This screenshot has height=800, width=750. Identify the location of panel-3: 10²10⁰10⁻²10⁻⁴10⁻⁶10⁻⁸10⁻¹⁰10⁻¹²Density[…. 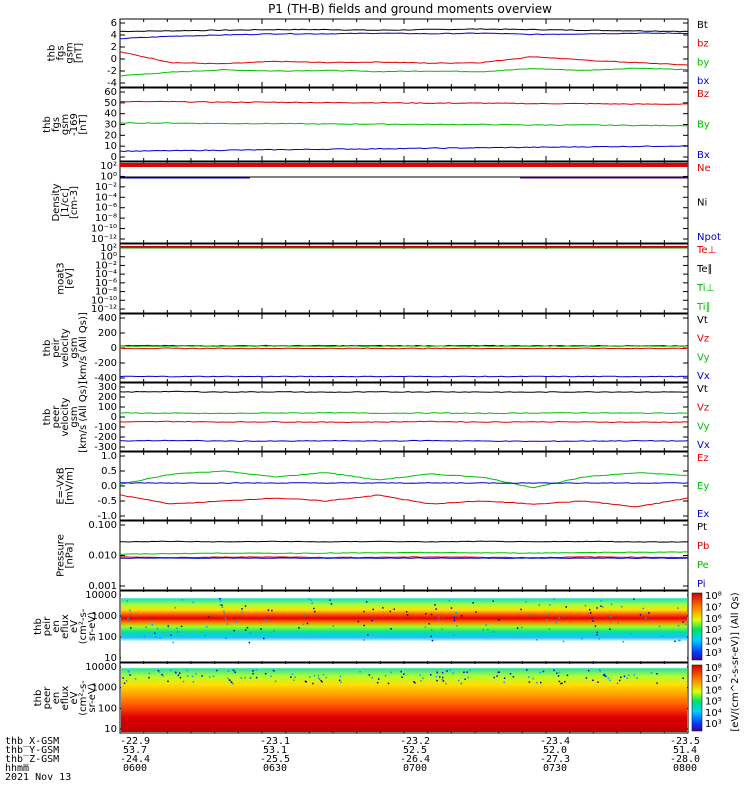
(386, 203).